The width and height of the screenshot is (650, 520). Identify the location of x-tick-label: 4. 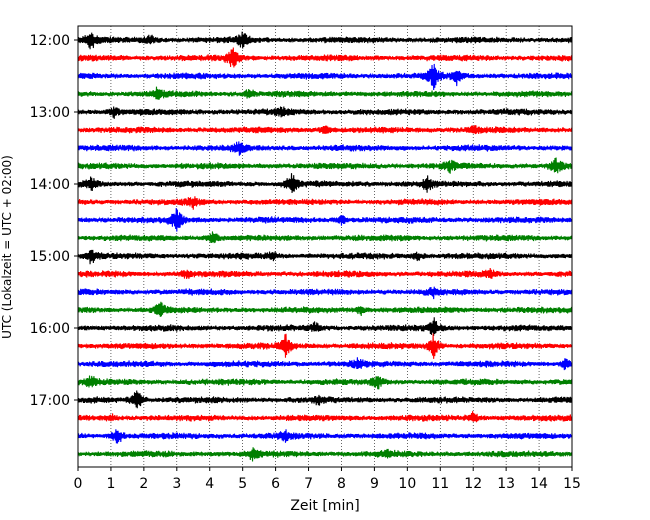
(209, 484).